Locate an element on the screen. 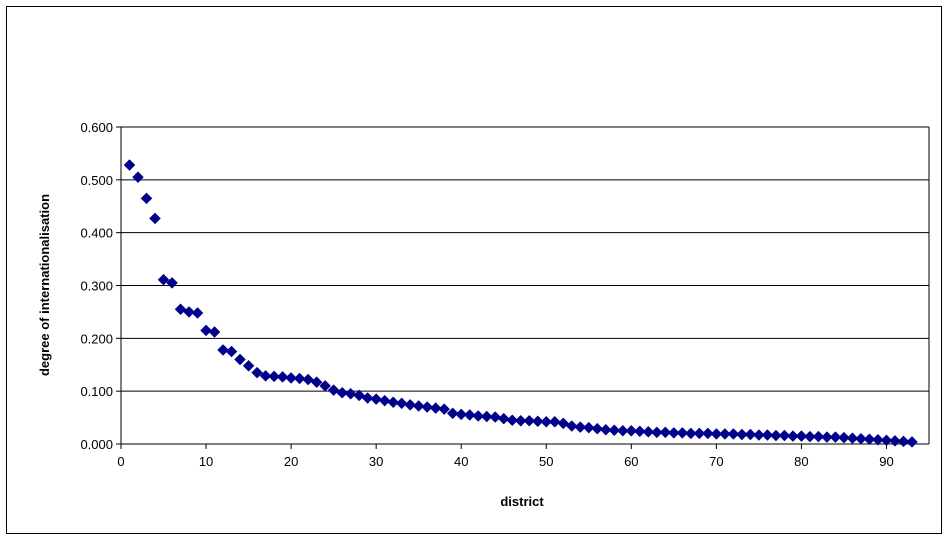  y-tick-label: 0.000 is located at coordinates (96, 444).